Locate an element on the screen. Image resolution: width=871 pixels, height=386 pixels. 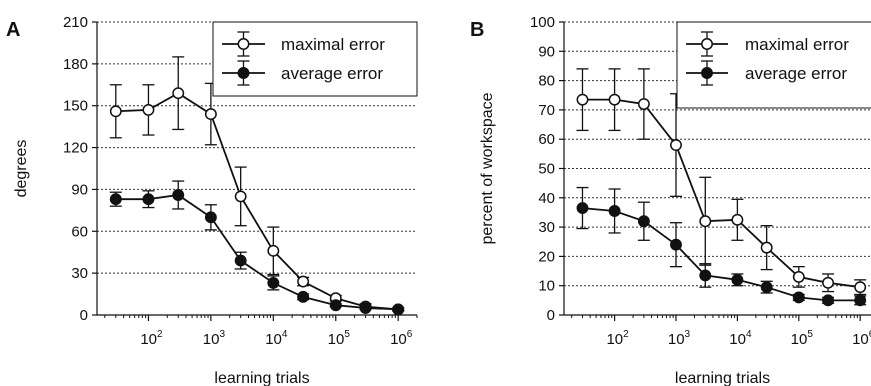
y-tick-label: 10 is located at coordinates (546, 286).